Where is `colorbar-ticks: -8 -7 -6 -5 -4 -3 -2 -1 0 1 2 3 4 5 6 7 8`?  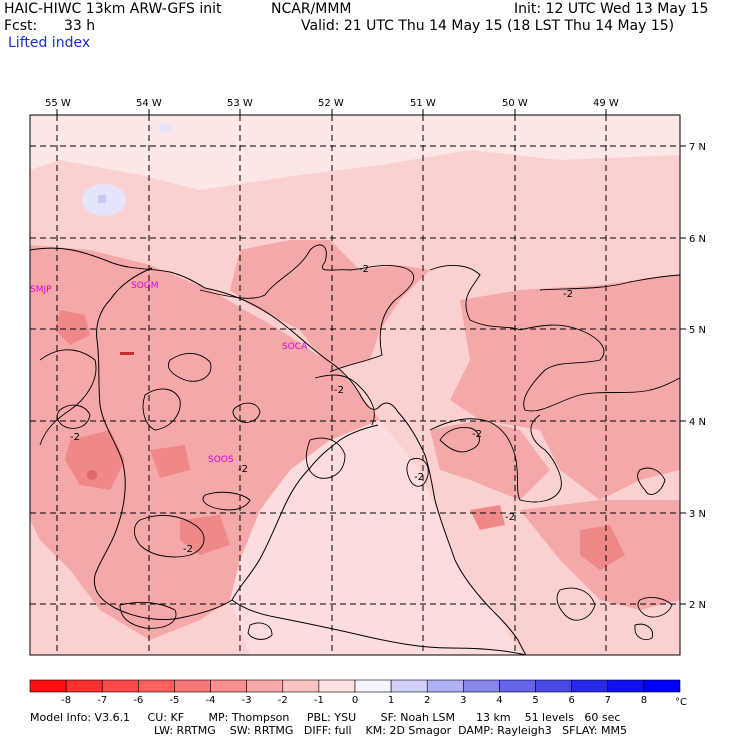
colorbar-ticks: -8 -7 -6 -5 -4 -3 -2 -1 0 1 2 3 4 5 6 7 8 is located at coordinates (354, 700).